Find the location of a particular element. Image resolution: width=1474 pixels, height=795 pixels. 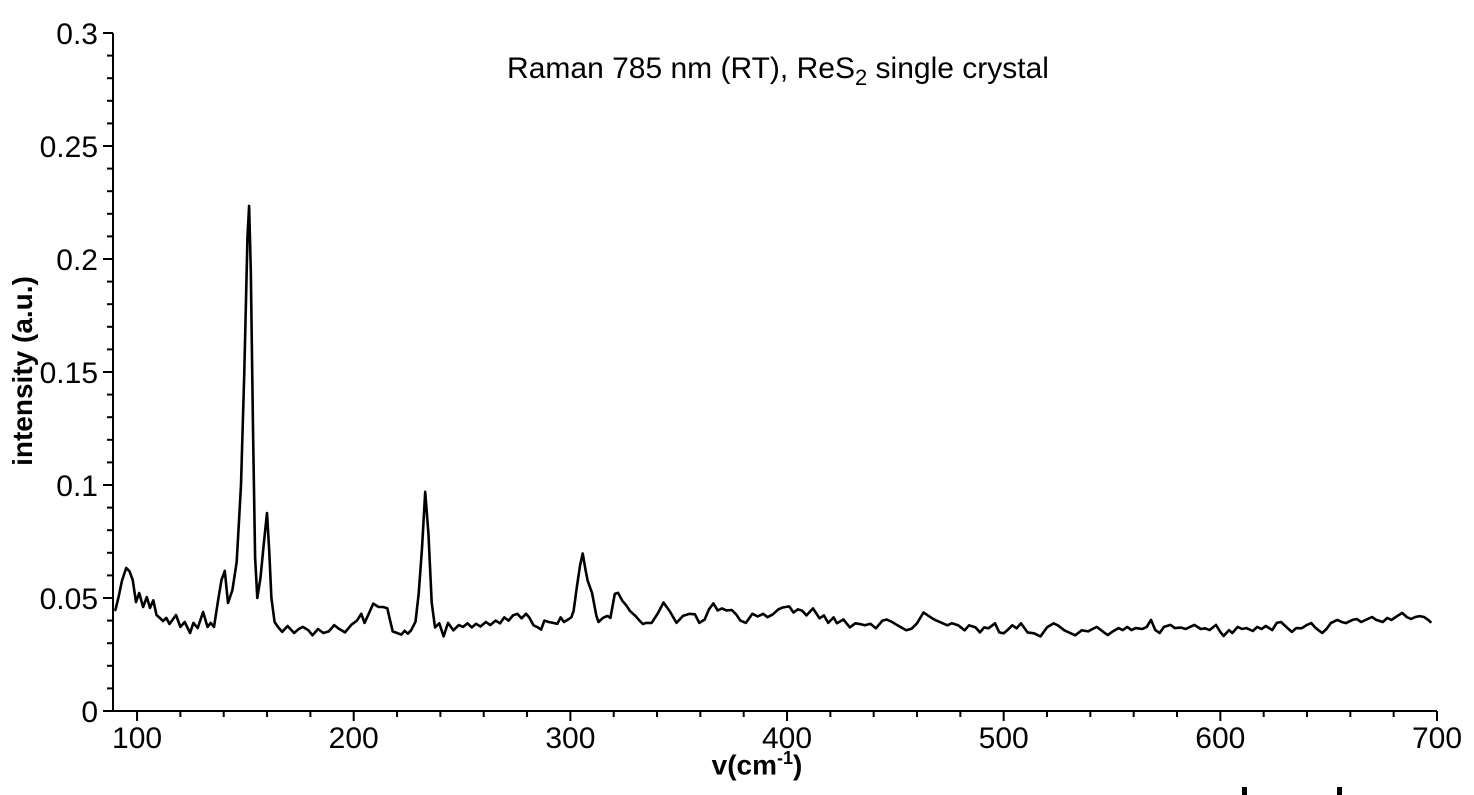

y-tick-label: 0 is located at coordinates (89, 712).